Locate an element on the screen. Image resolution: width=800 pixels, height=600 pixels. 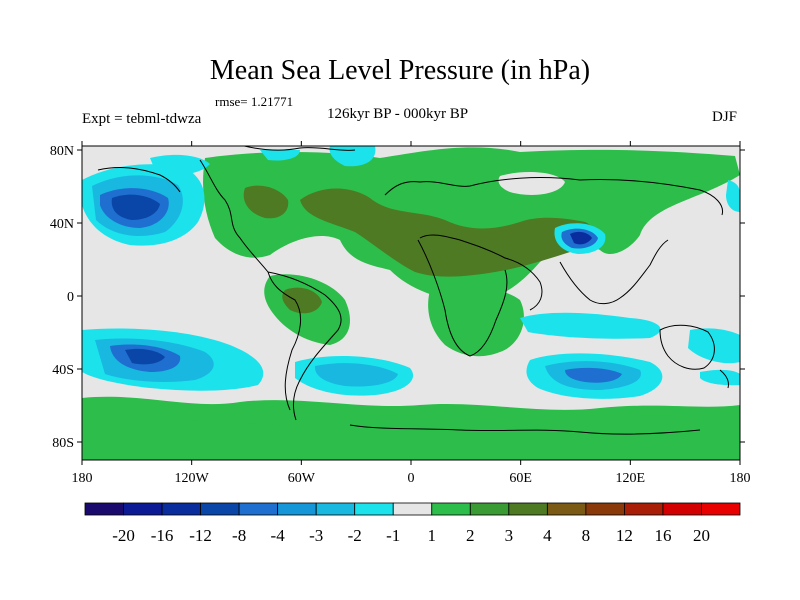
legend-label: -20 is located at coordinates (123, 535).